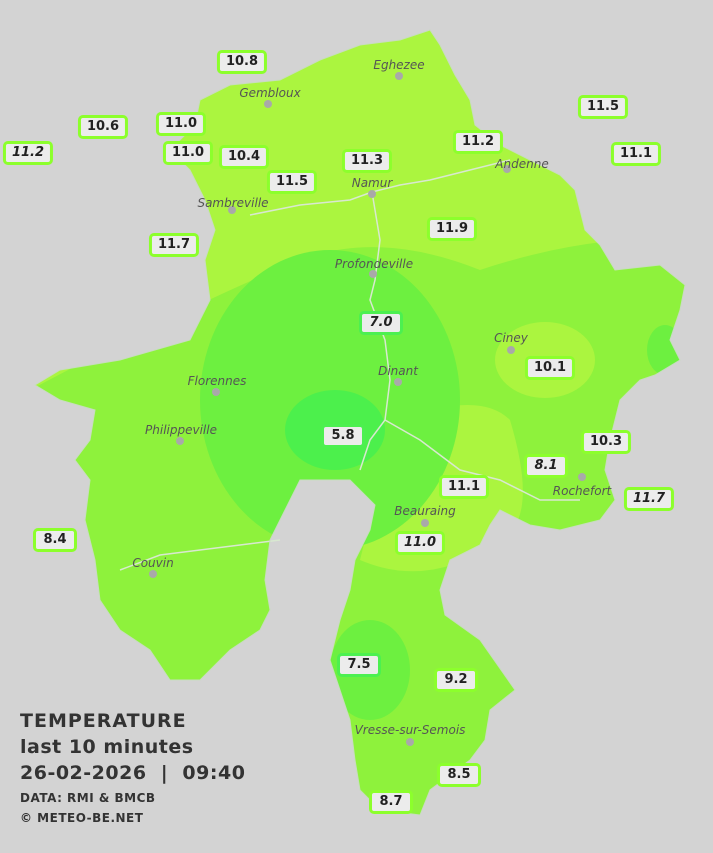  Describe the element at coordinates (459, 775) in the screenshot. I see `station-label: 8.5` at that location.